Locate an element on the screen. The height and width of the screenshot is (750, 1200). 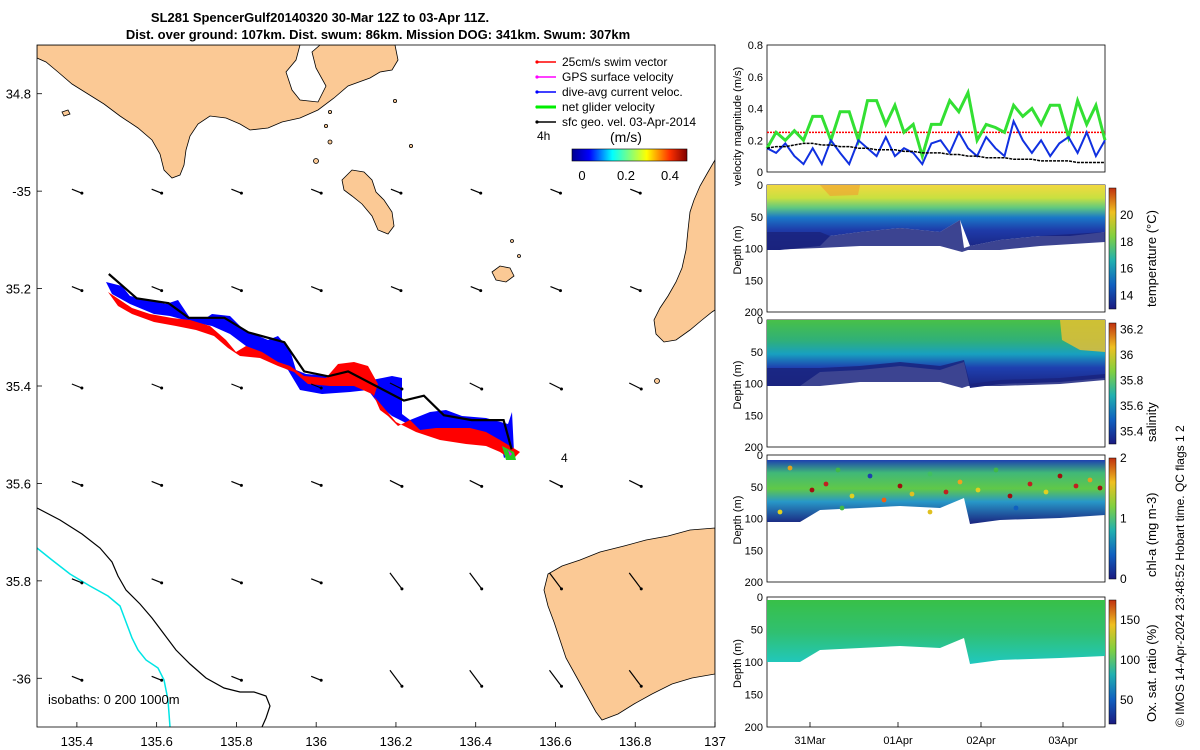
map-x-tick-label: 137 is located at coordinates (715, 741).